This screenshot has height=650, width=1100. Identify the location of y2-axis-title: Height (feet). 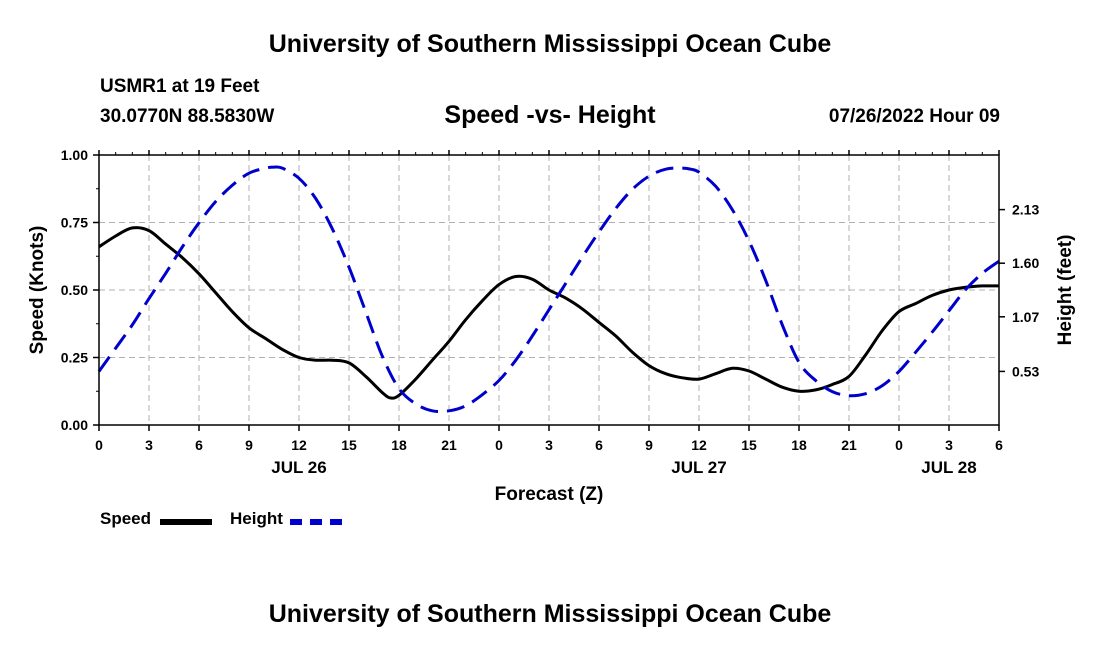
(1065, 290).